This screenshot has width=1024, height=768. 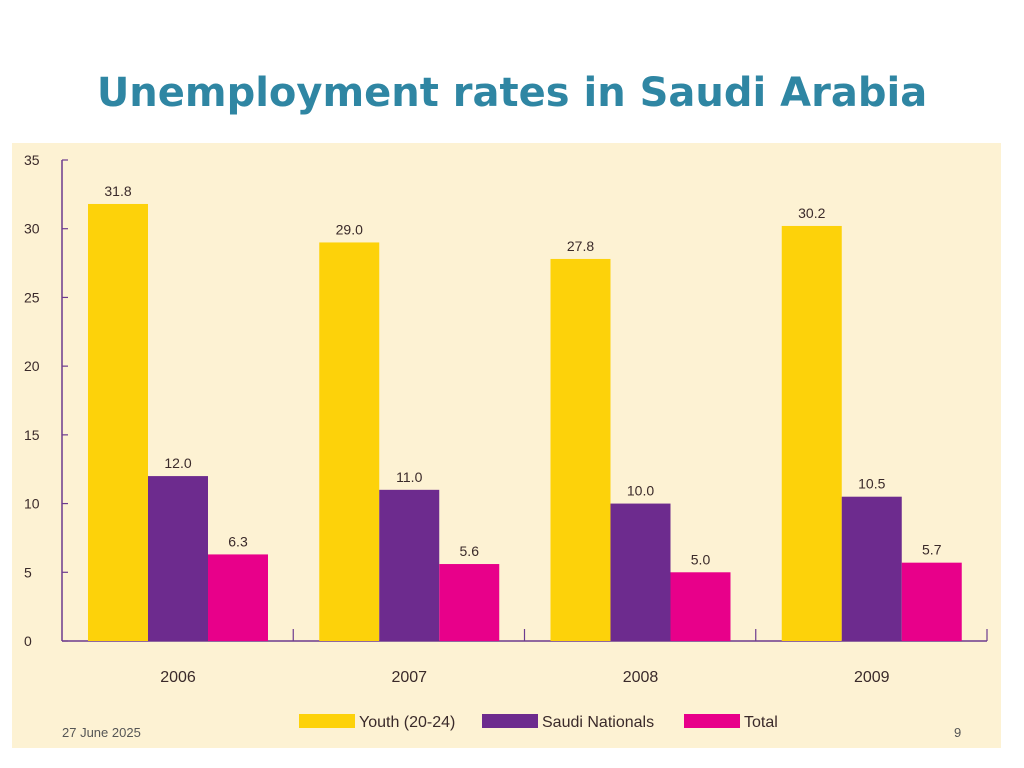 What do you see at coordinates (101, 732) in the screenshot?
I see `footer-date: 27 June 2025` at bounding box center [101, 732].